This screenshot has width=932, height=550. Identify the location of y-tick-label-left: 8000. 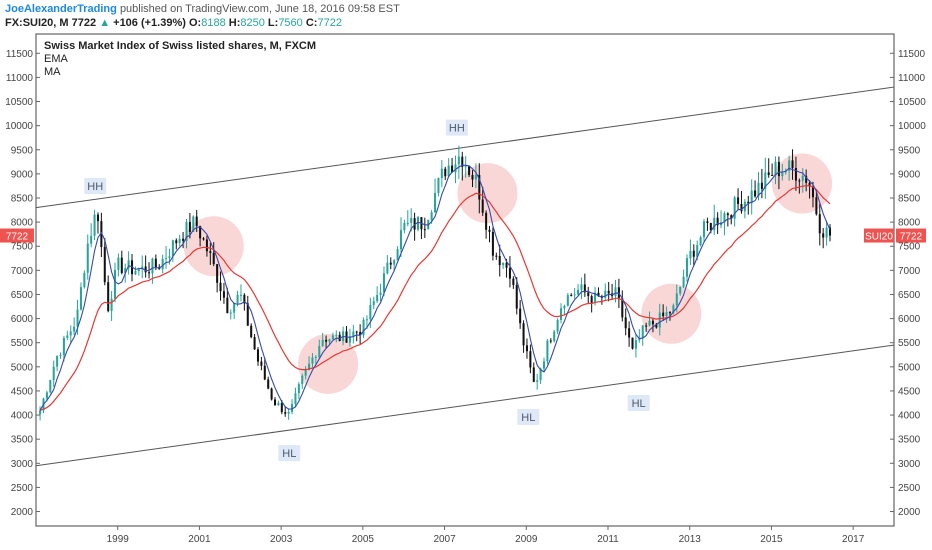
(22, 223).